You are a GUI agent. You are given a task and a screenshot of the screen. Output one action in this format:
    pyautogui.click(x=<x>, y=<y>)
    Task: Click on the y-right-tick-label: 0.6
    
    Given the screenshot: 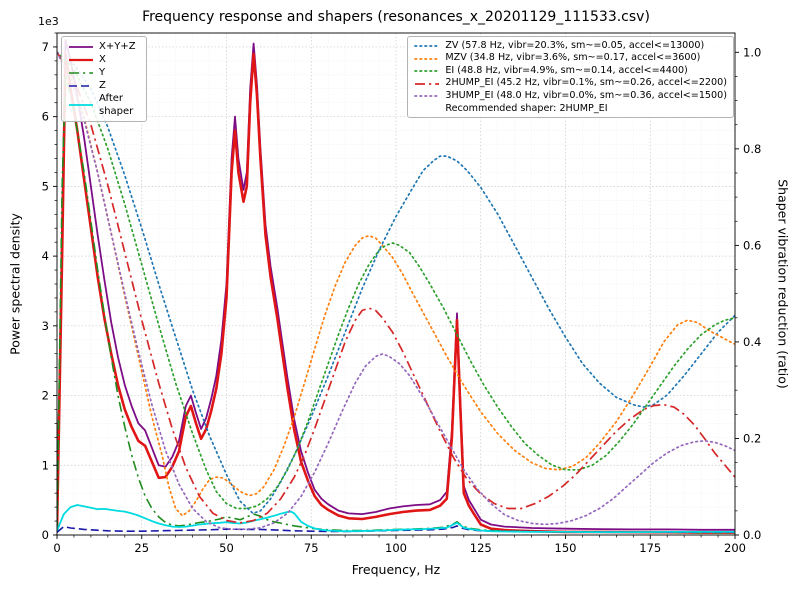 What is the action you would take?
    pyautogui.click(x=752, y=245)
    